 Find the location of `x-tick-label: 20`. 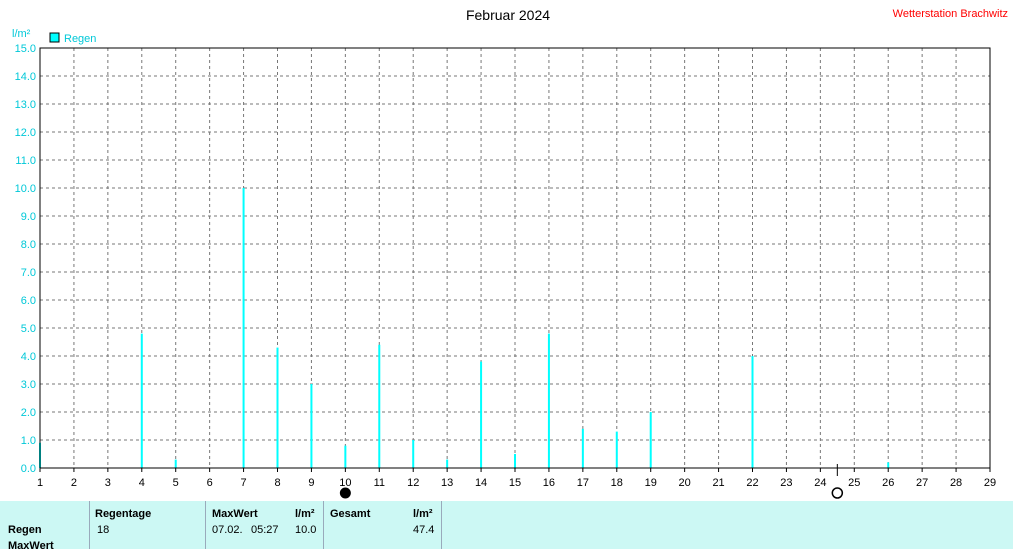

x-tick-label: 20 is located at coordinates (685, 483).